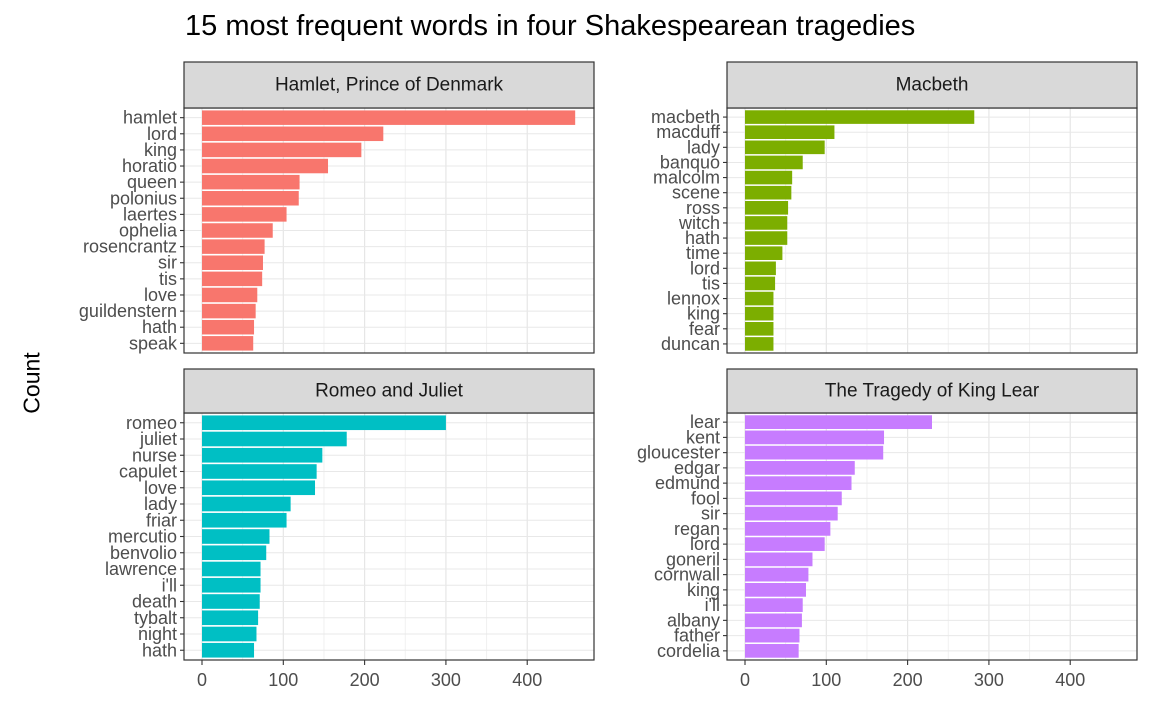 The image size is (1152, 711). I want to click on category-label: gloucester, so click(678, 453).